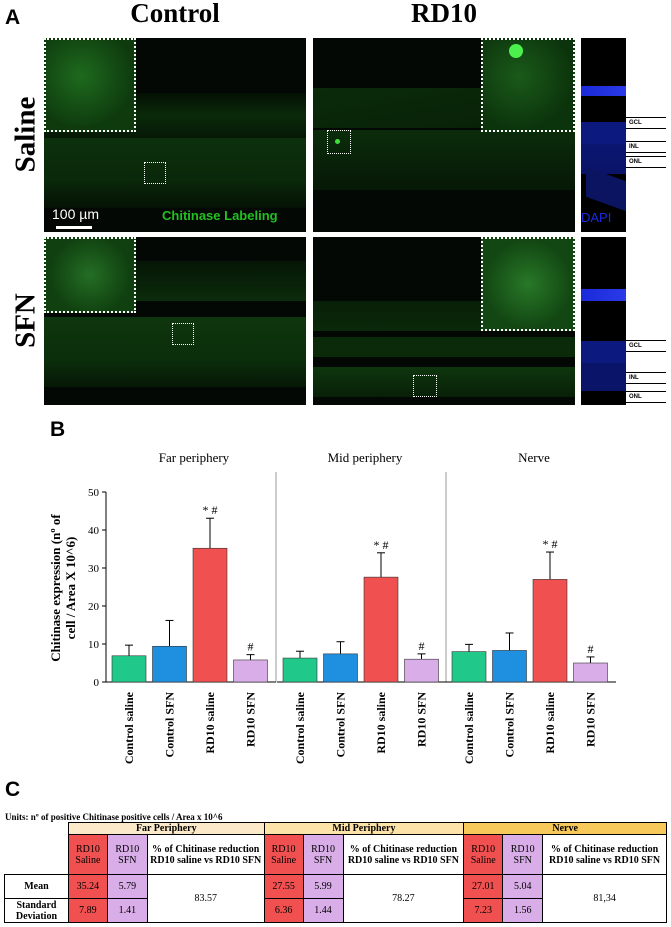  Describe the element at coordinates (58, 429) in the screenshot. I see `panel-b-letter: B` at that location.